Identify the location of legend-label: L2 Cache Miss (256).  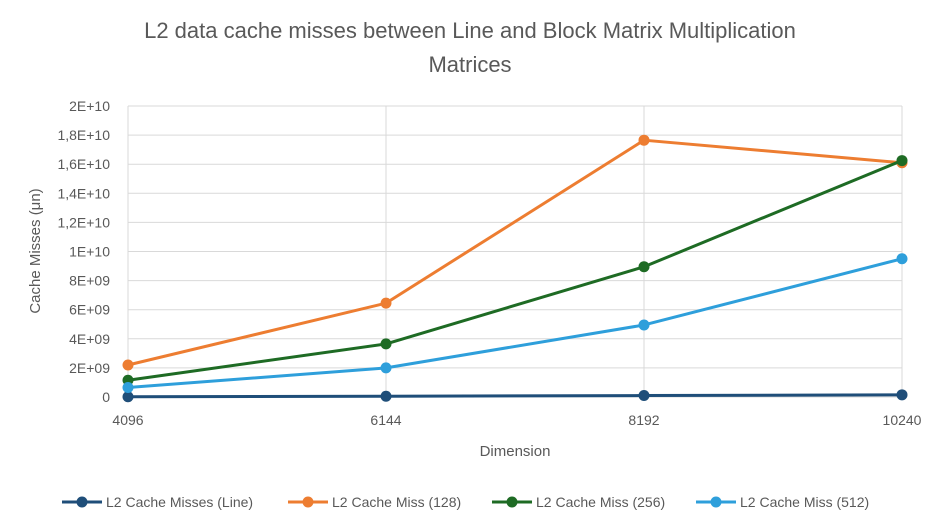
(600, 502).